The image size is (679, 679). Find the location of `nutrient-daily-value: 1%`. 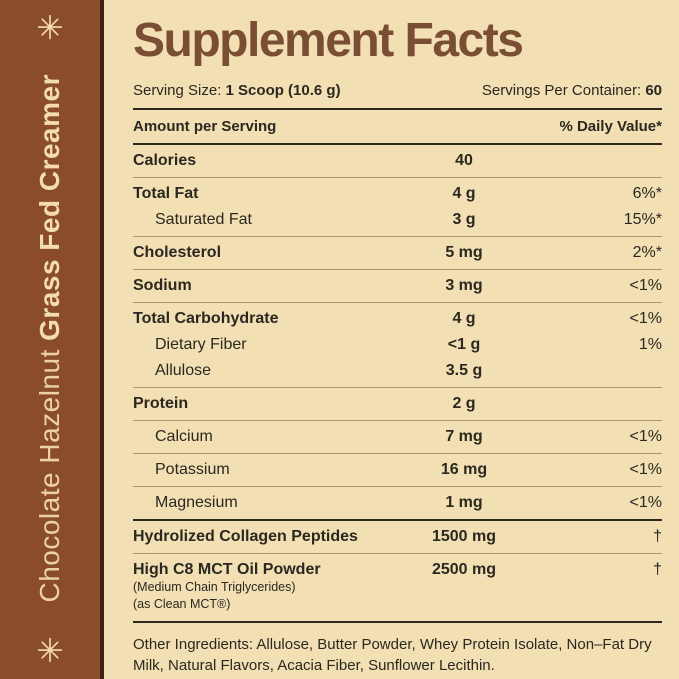

nutrient-daily-value: 1% is located at coordinates (650, 345).